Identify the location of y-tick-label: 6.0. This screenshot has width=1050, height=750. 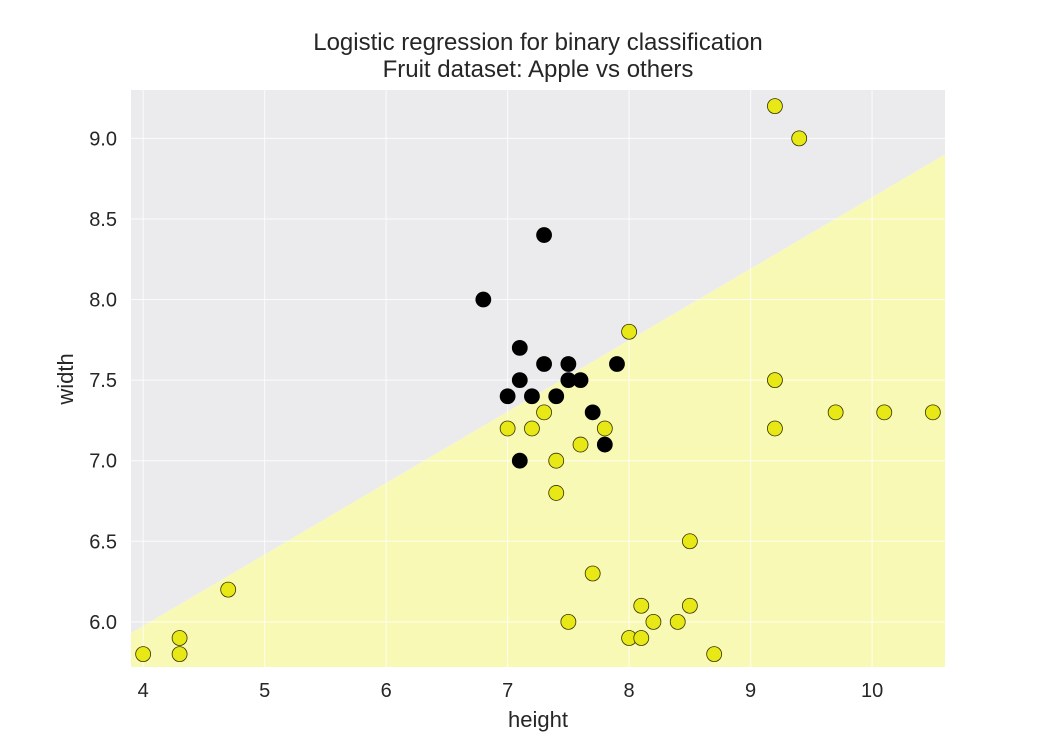
(103, 623).